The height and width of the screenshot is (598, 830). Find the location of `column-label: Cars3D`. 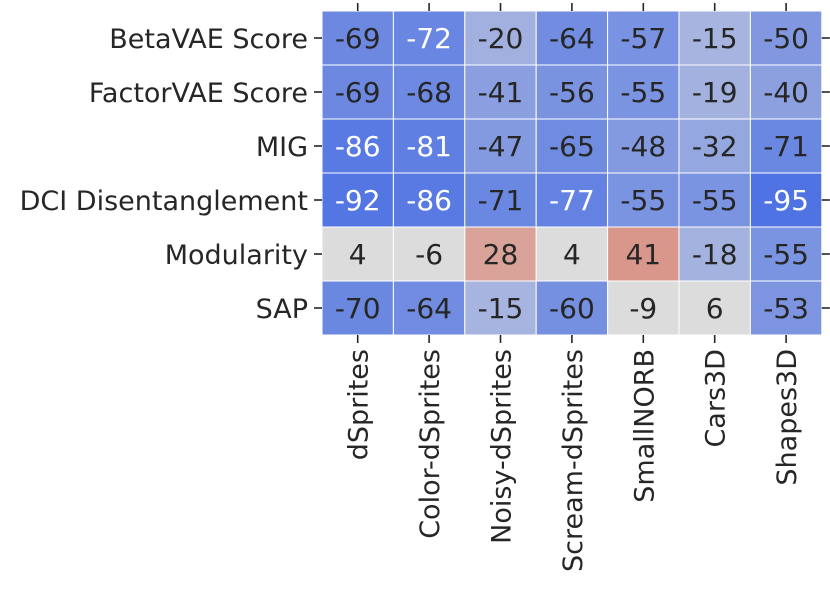

column-label: Cars3D is located at coordinates (716, 398).